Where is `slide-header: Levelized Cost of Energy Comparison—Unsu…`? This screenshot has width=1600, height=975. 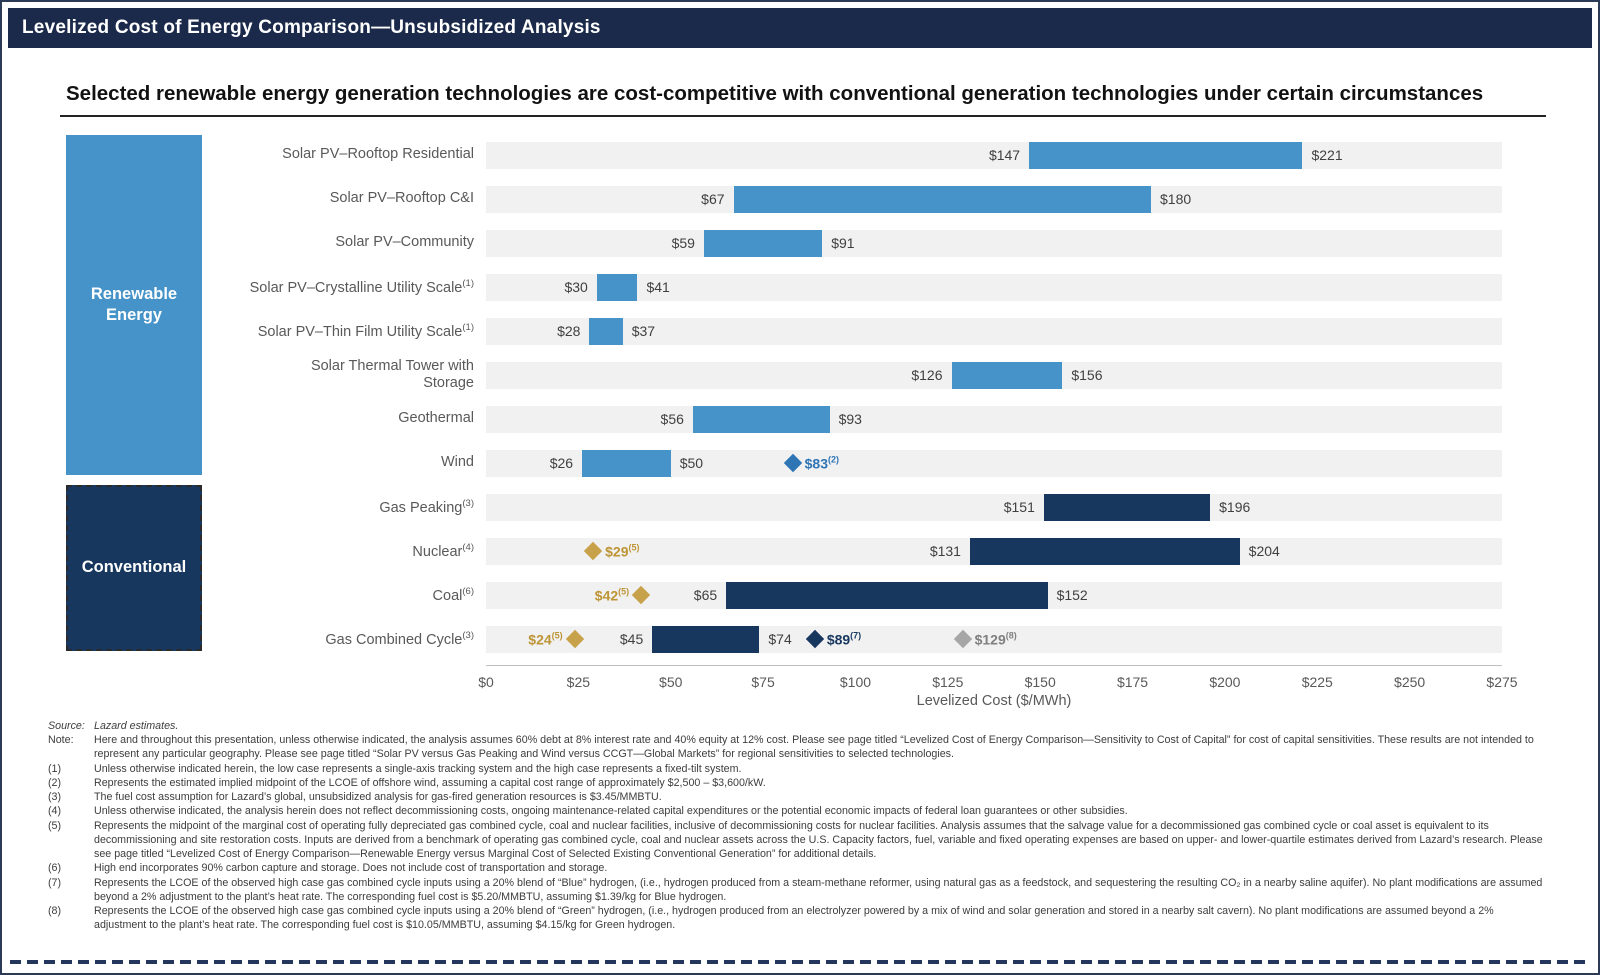 slide-header: Levelized Cost of Energy Comparison—Unsu… is located at coordinates (800, 28).